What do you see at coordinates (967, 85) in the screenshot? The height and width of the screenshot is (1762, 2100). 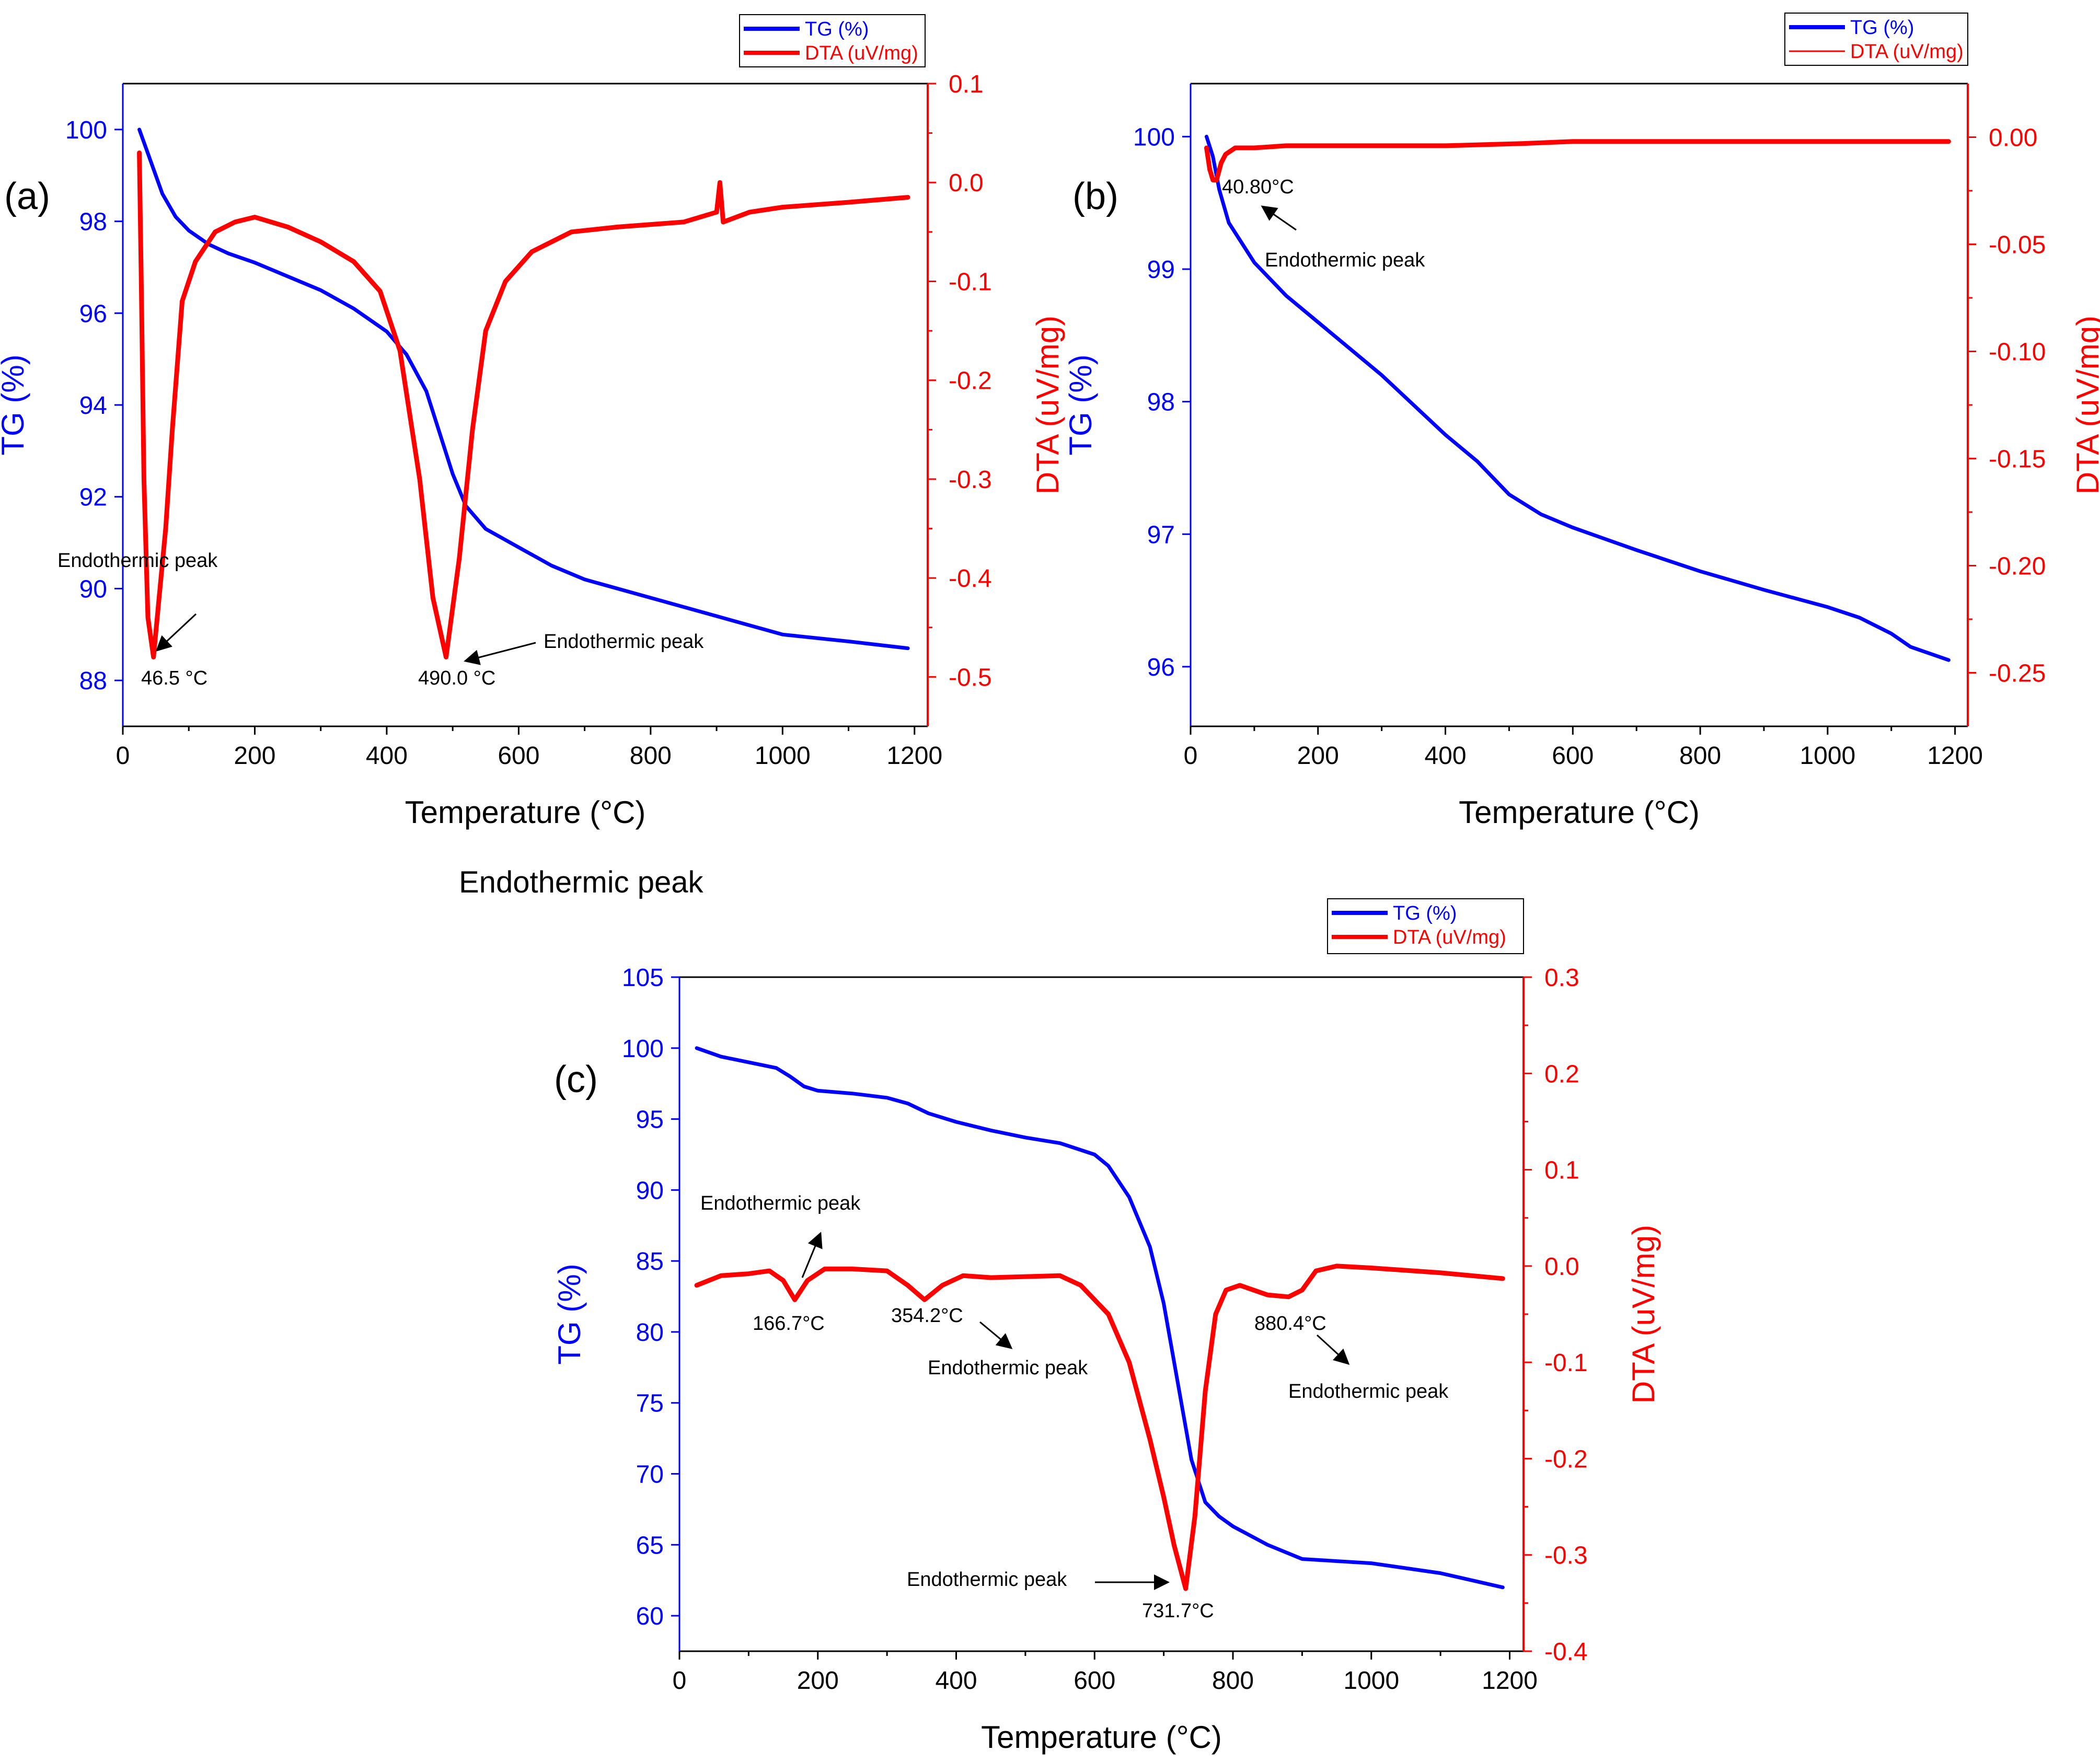 I see `y-right-tick-label: 0.1` at bounding box center [967, 85].